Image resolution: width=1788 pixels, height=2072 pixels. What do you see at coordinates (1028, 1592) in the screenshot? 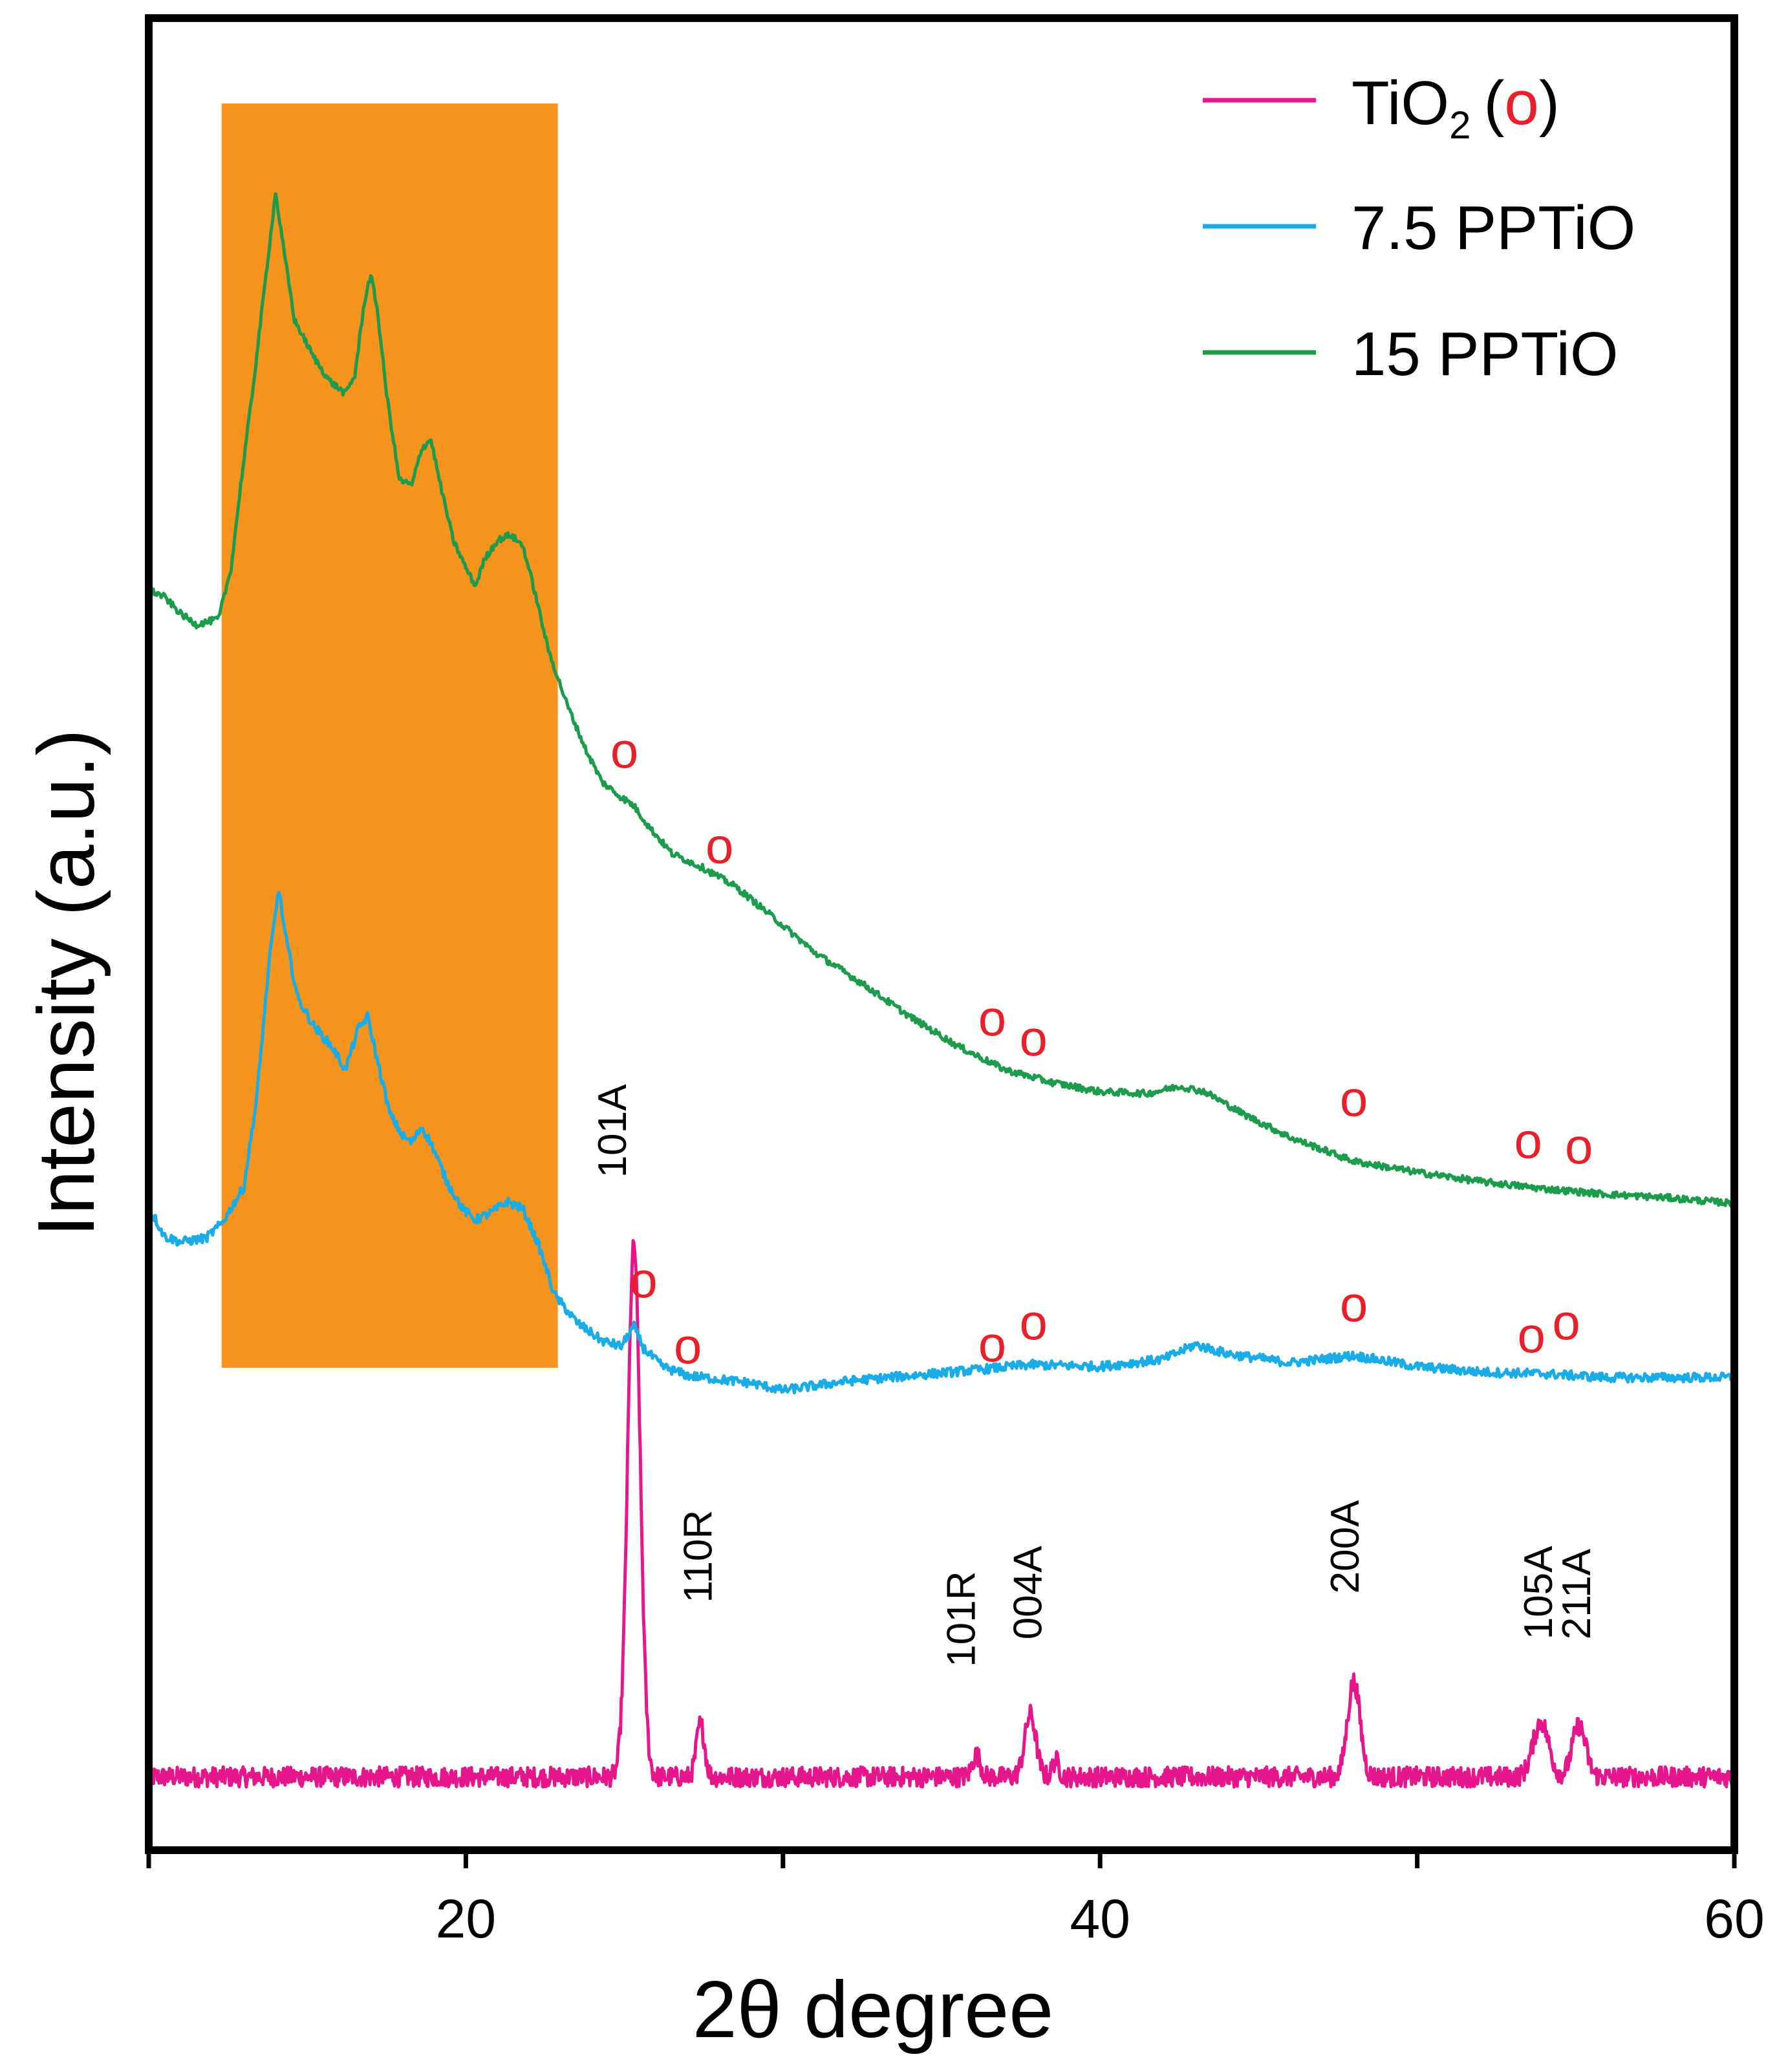
I see `peak-label: 004A` at bounding box center [1028, 1592].